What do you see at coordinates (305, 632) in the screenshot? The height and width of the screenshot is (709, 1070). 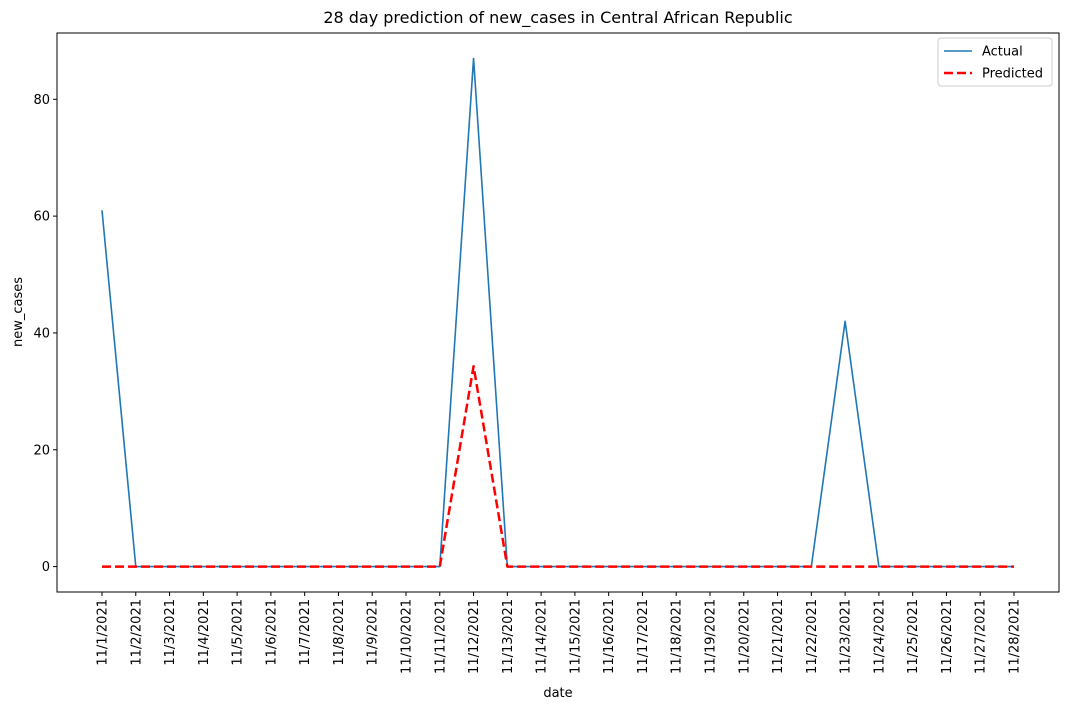 I see `x-tick-label: 11/7/2021` at bounding box center [305, 632].